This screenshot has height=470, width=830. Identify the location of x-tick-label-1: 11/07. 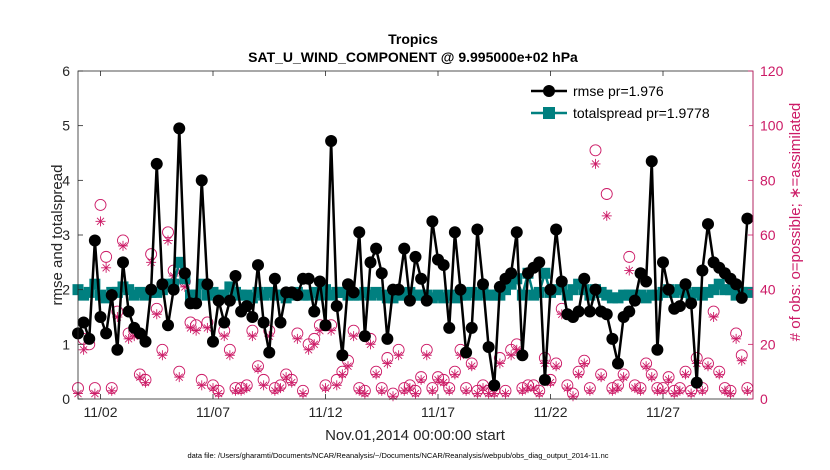
(213, 412).